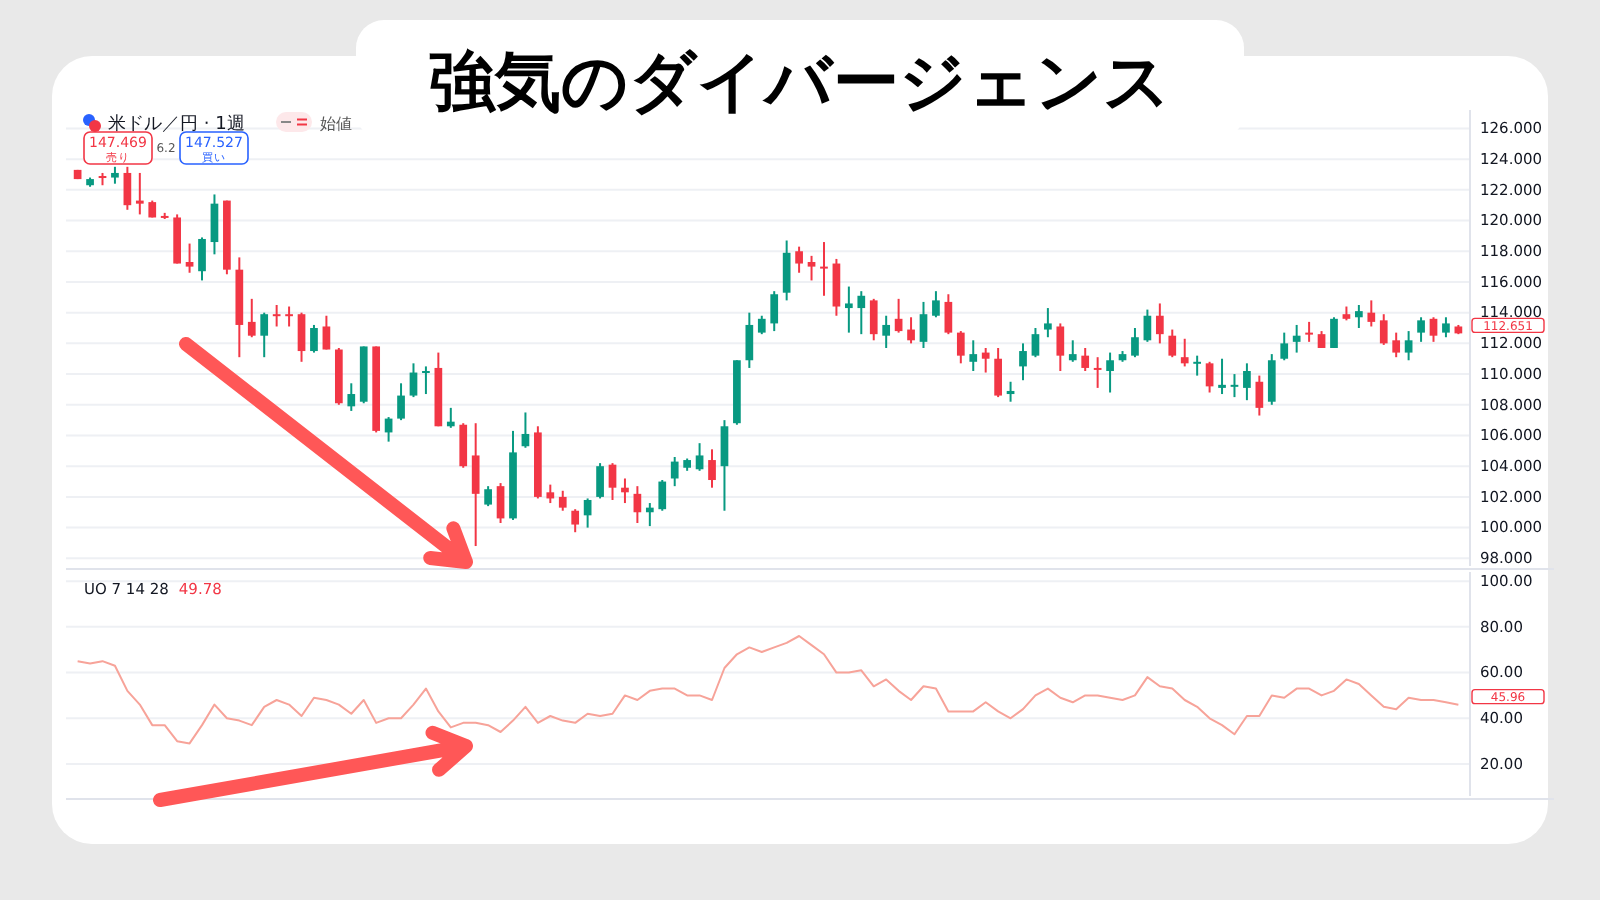 Image resolution: width=1600 pixels, height=900 pixels. Describe the element at coordinates (768, 690) in the screenshot. I see `line-series` at that location.